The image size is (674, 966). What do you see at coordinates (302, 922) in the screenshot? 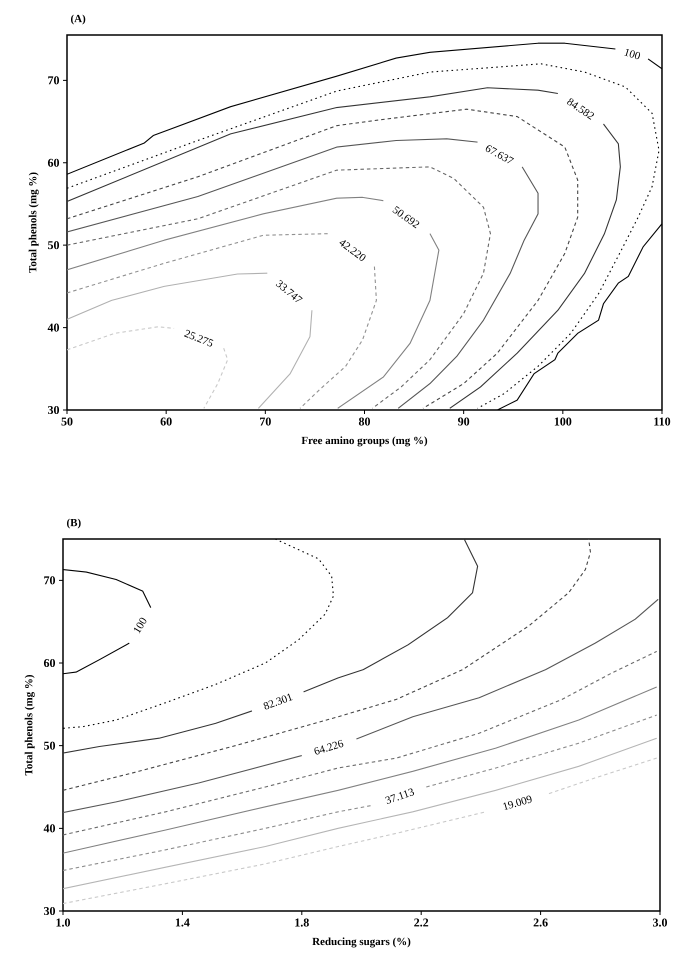
I see `x-tick-label: 1.8` at bounding box center [302, 922].